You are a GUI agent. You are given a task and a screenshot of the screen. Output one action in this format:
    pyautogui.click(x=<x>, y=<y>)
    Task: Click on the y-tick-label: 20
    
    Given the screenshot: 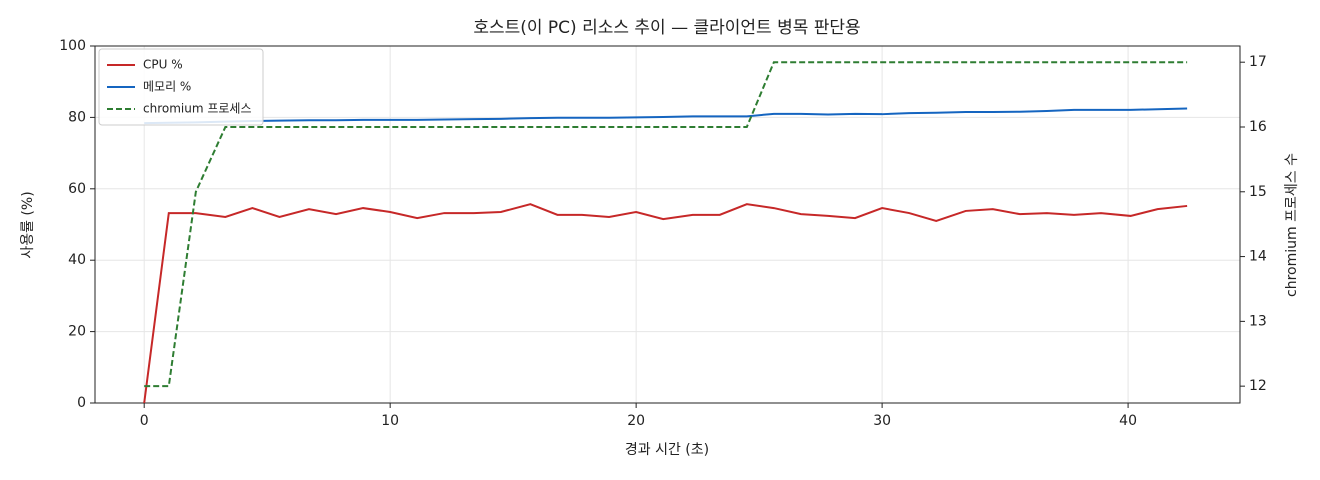 What is the action you would take?
    pyautogui.click(x=77, y=332)
    